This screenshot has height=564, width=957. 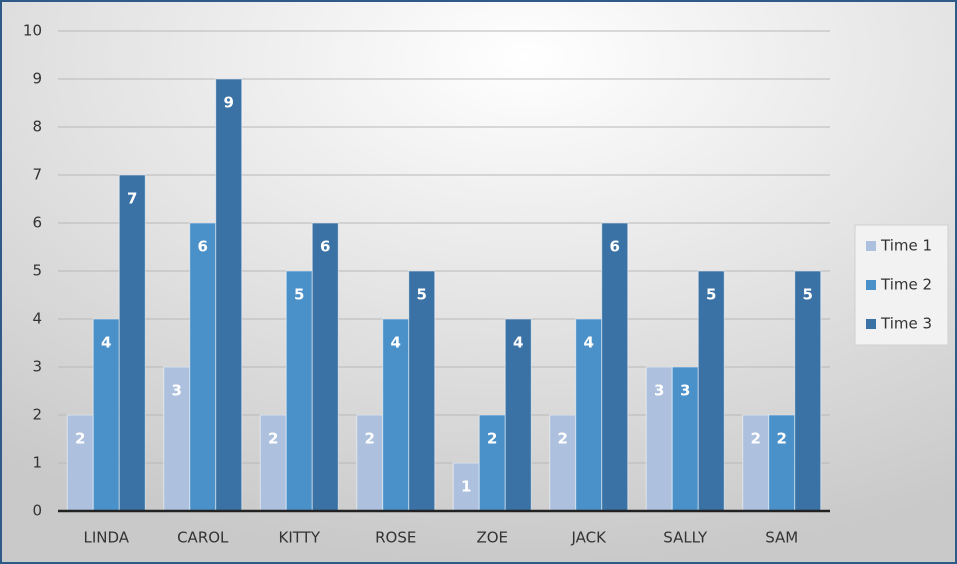 I want to click on x-tick-label: ROSE, so click(x=395, y=538).